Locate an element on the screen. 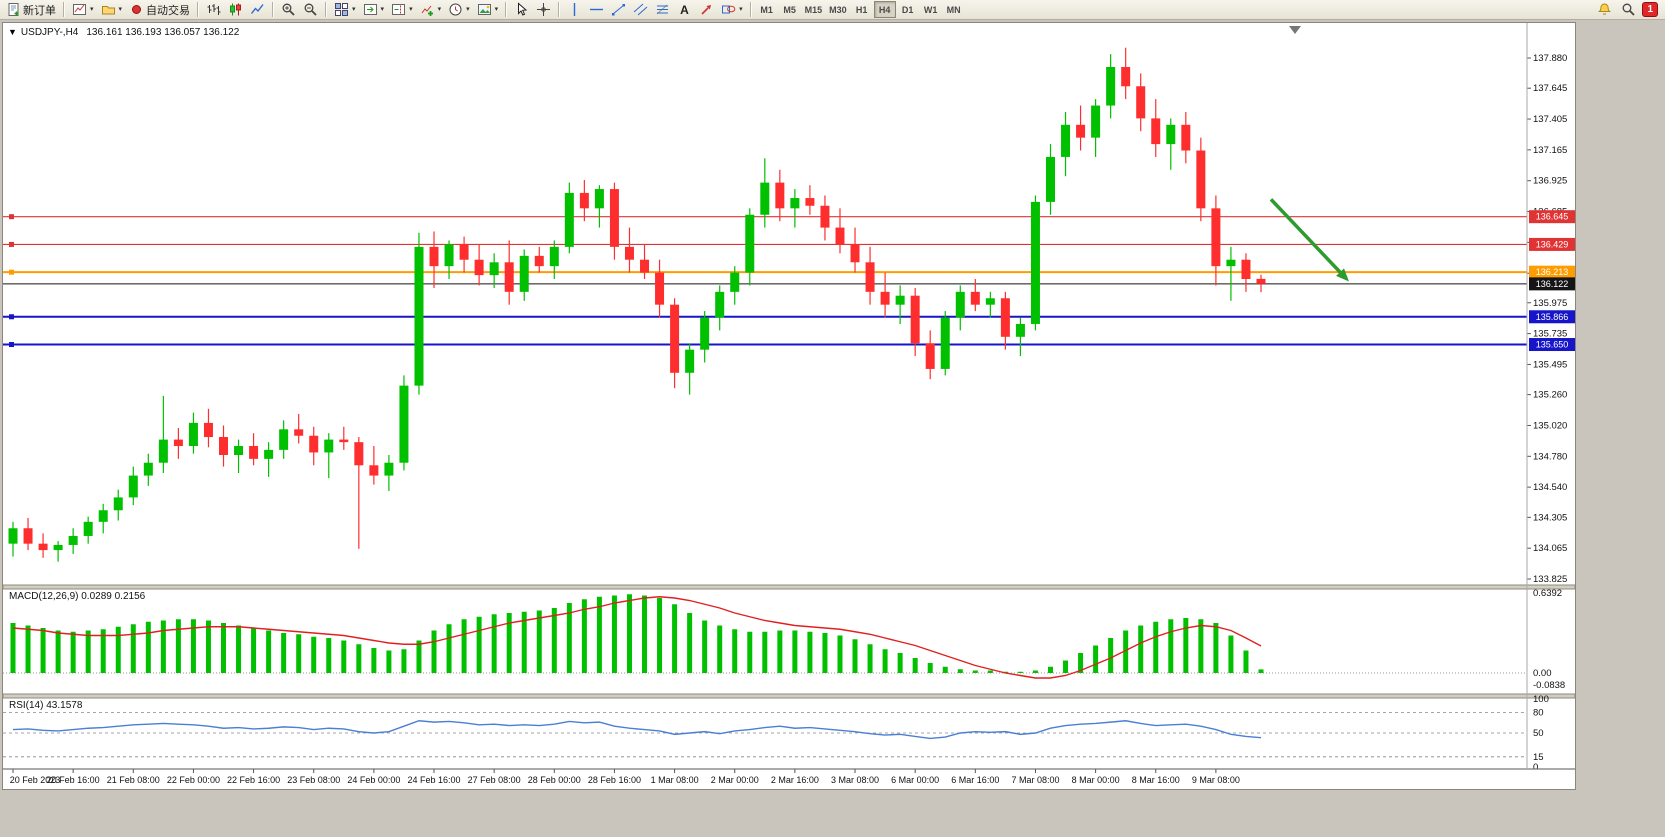  vertical-line-button is located at coordinates (574, 9).